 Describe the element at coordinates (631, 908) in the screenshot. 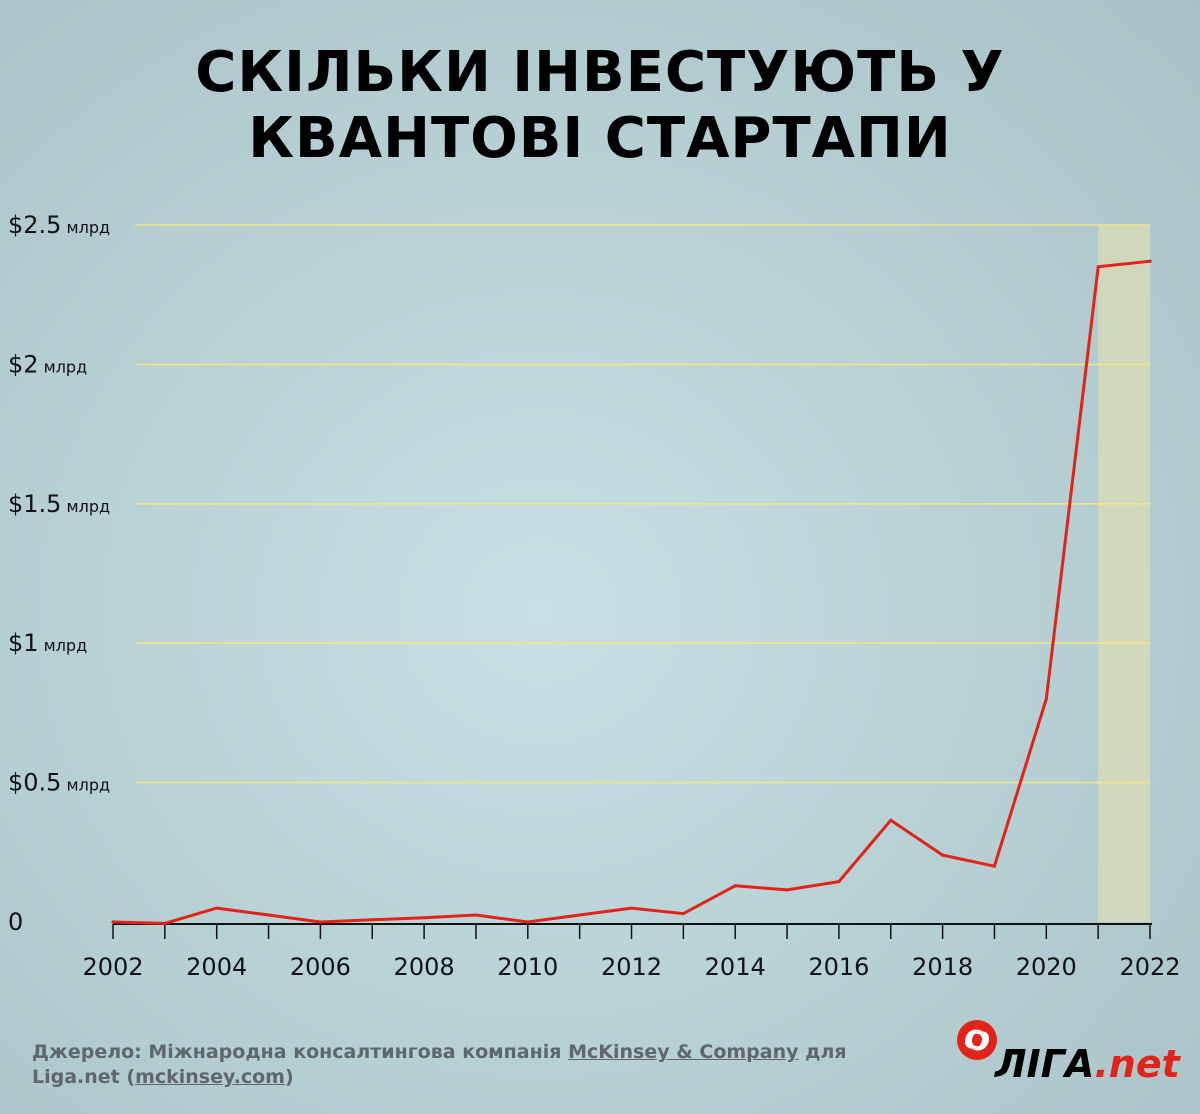

I see `data-point-2012` at that location.